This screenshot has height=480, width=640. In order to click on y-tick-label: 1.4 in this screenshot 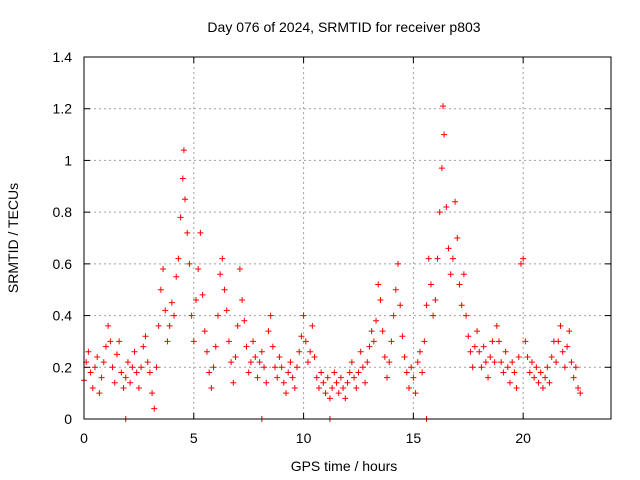, I will do `click(63, 57)`.